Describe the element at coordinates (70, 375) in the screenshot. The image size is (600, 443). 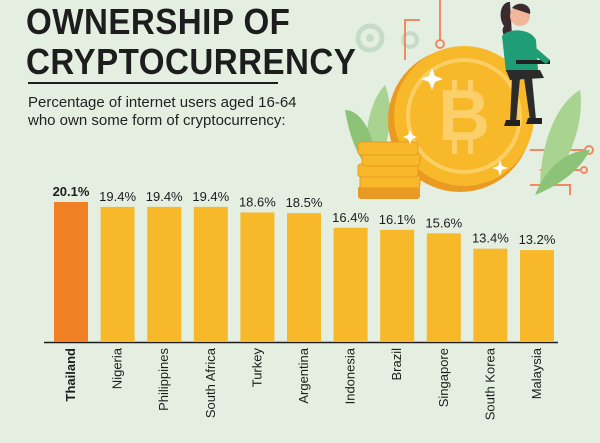
I see `x-tick-label: Thailand` at that location.